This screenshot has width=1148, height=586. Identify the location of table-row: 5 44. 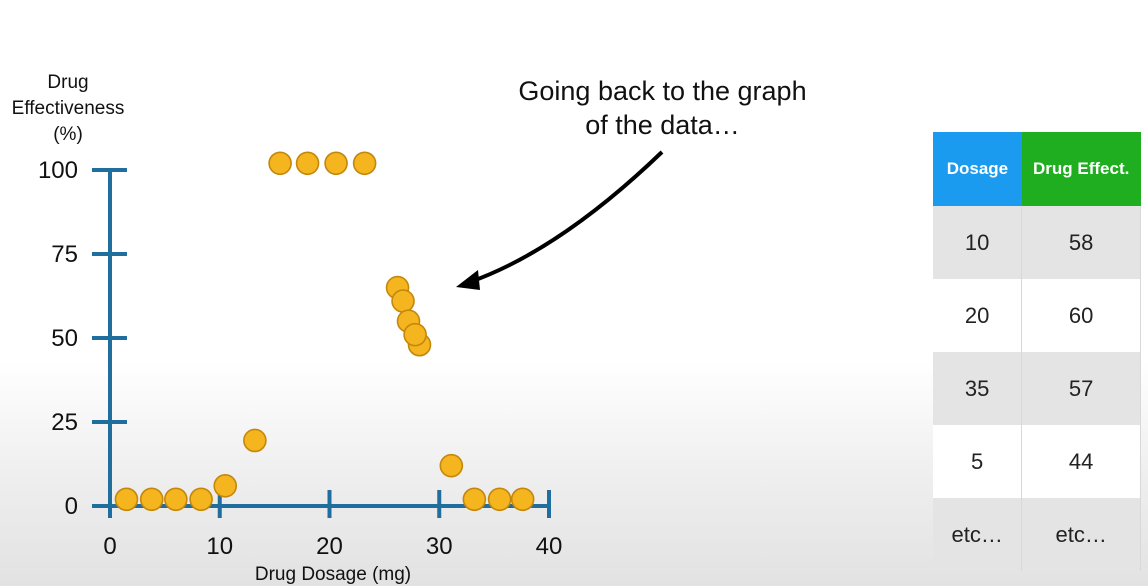
(1037, 461).